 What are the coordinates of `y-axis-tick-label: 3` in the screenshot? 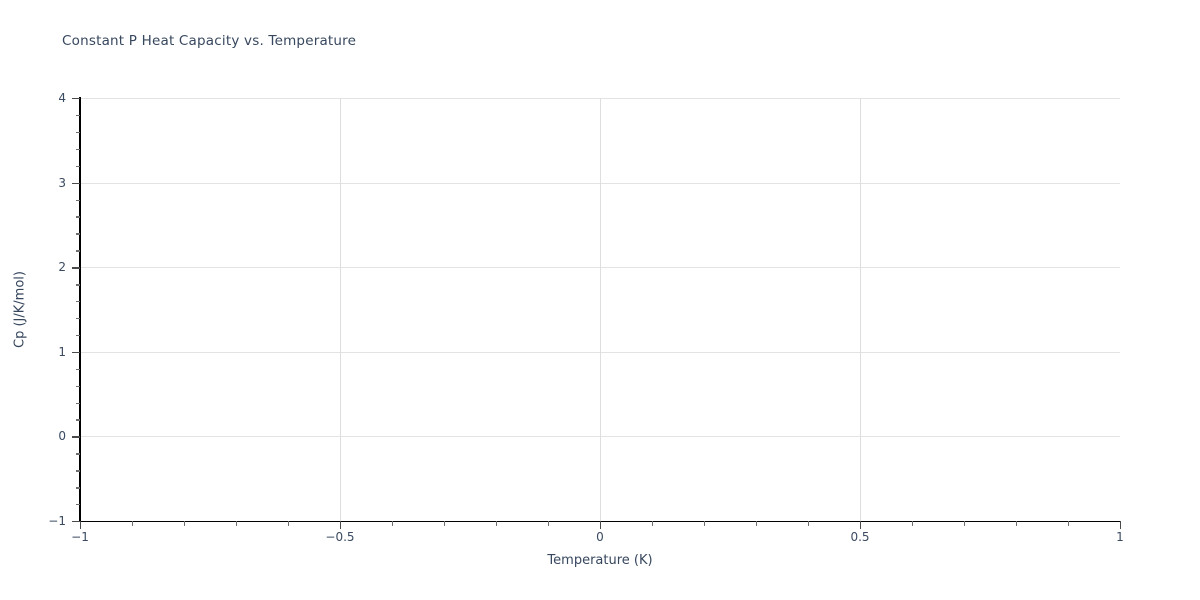 It's located at (62, 182).